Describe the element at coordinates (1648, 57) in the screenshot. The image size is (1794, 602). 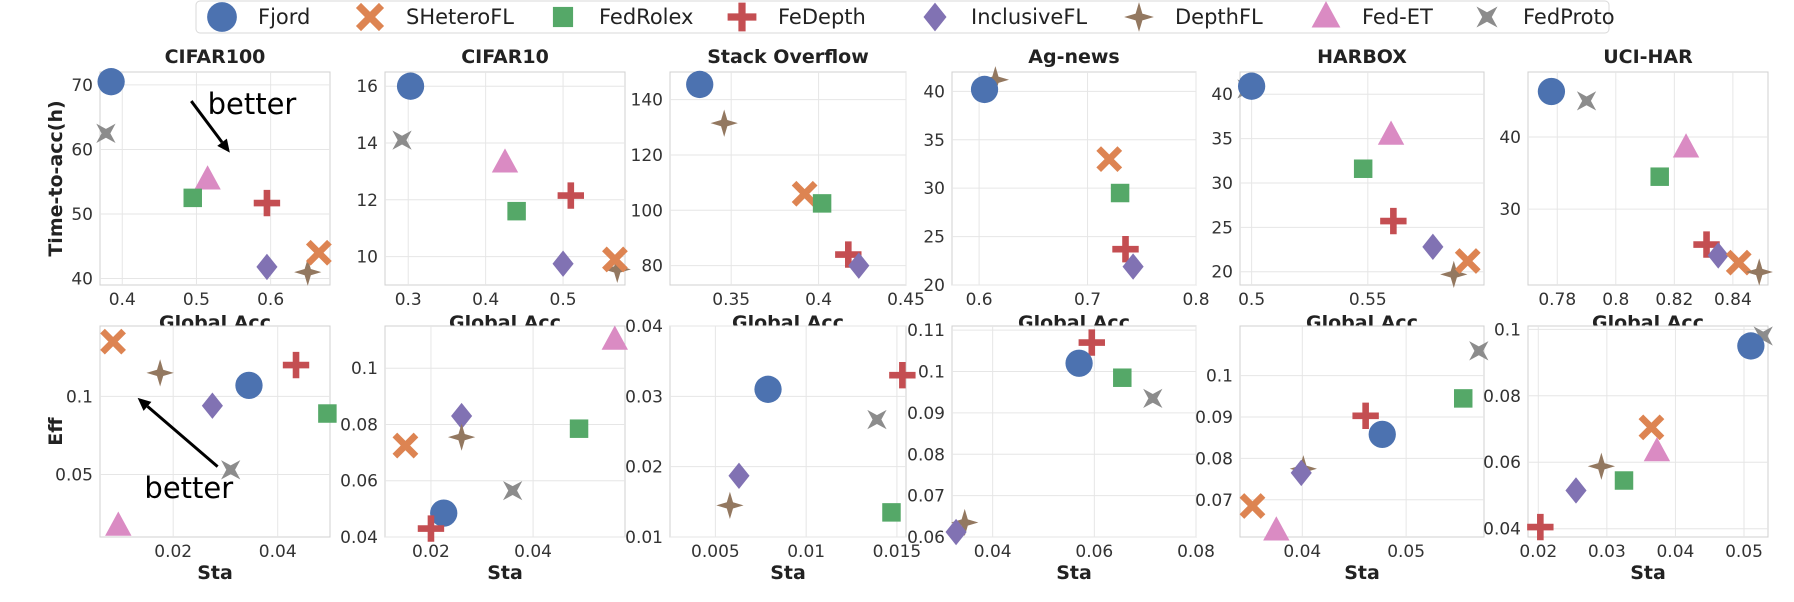
I see `panel-title: UCI-HAR` at that location.